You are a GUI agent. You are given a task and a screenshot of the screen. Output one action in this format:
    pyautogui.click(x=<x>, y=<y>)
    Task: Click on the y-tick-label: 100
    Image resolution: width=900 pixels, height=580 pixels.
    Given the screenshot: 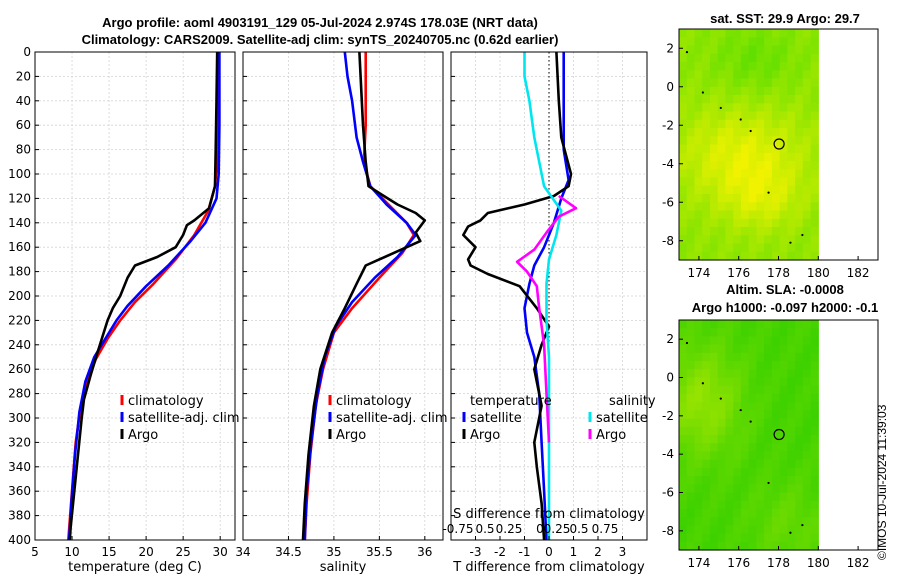 What is the action you would take?
    pyautogui.click(x=19, y=174)
    